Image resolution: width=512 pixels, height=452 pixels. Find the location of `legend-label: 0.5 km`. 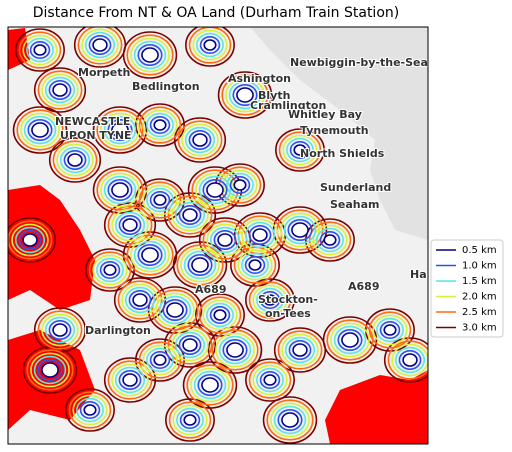

legend-label: 0.5 km is located at coordinates (479, 250).